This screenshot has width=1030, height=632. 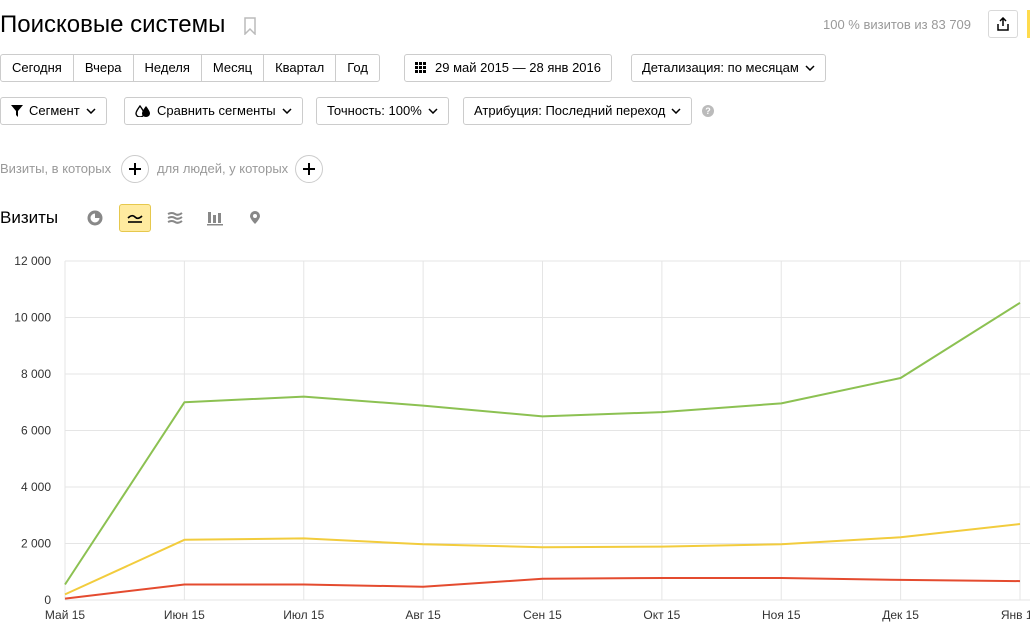 What do you see at coordinates (29, 217) in the screenshot?
I see `metric-title: Визиты` at bounding box center [29, 217].